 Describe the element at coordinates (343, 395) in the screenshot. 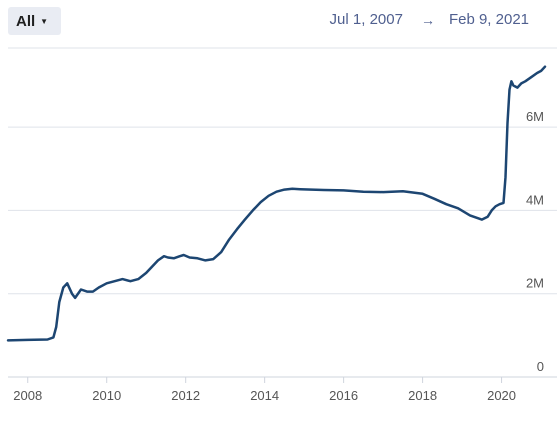

I see `x-tick-label: 2016` at that location.